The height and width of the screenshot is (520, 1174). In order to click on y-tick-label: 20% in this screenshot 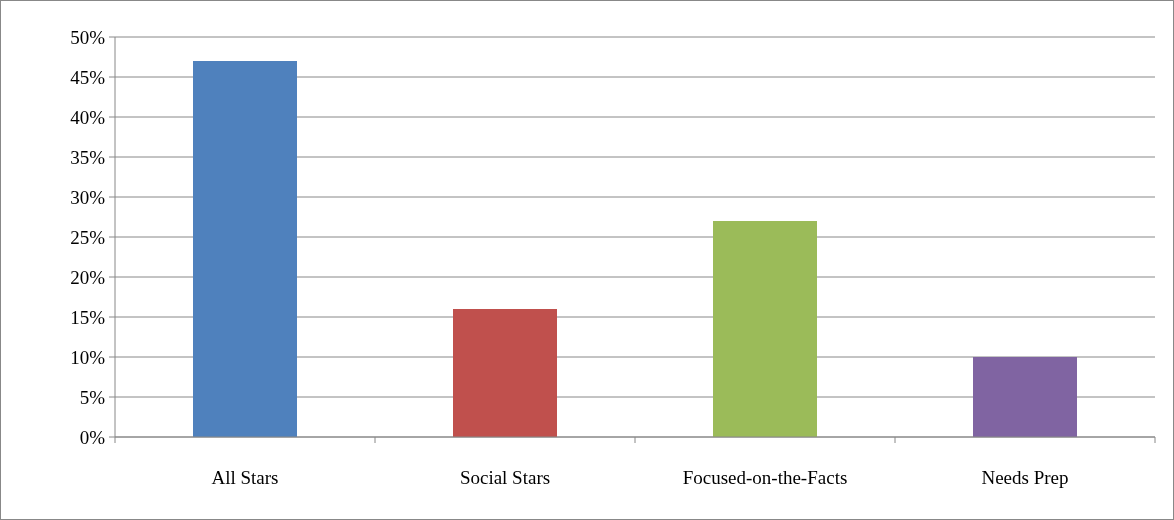, I will do `click(88, 277)`.